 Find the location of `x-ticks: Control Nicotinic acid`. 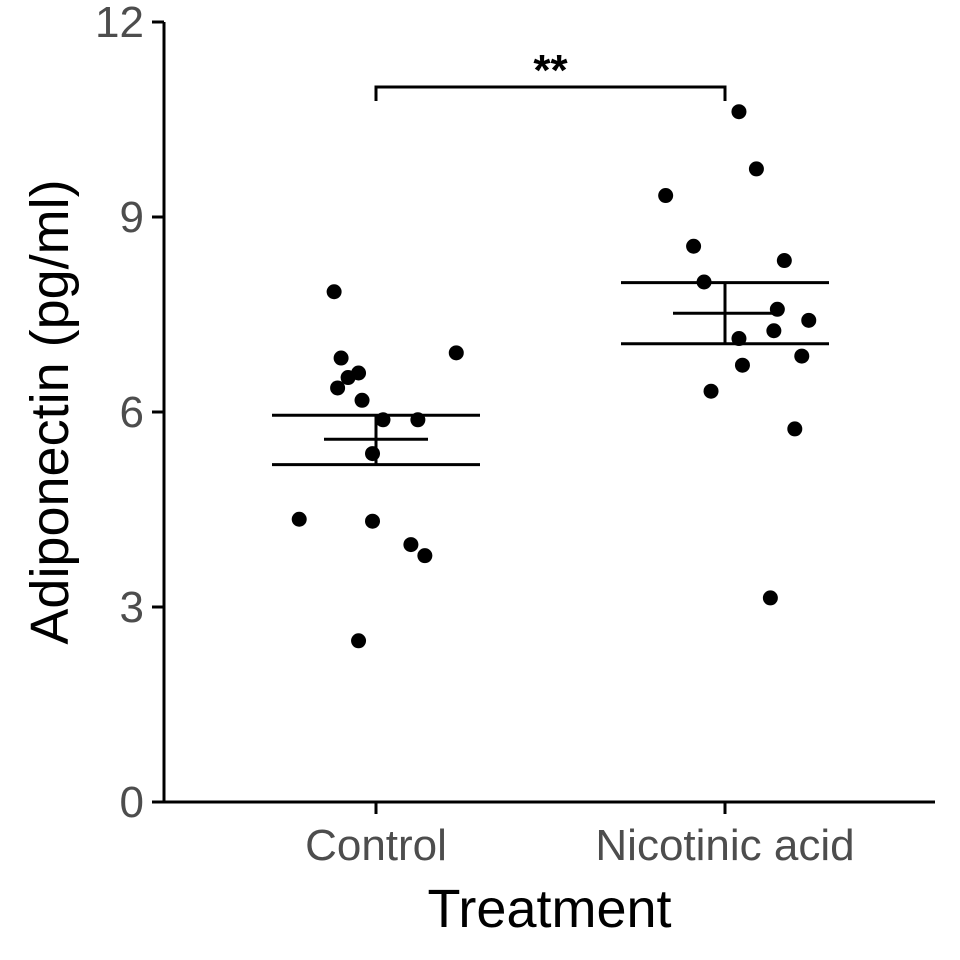

x-ticks: Control Nicotinic acid is located at coordinates (580, 836).